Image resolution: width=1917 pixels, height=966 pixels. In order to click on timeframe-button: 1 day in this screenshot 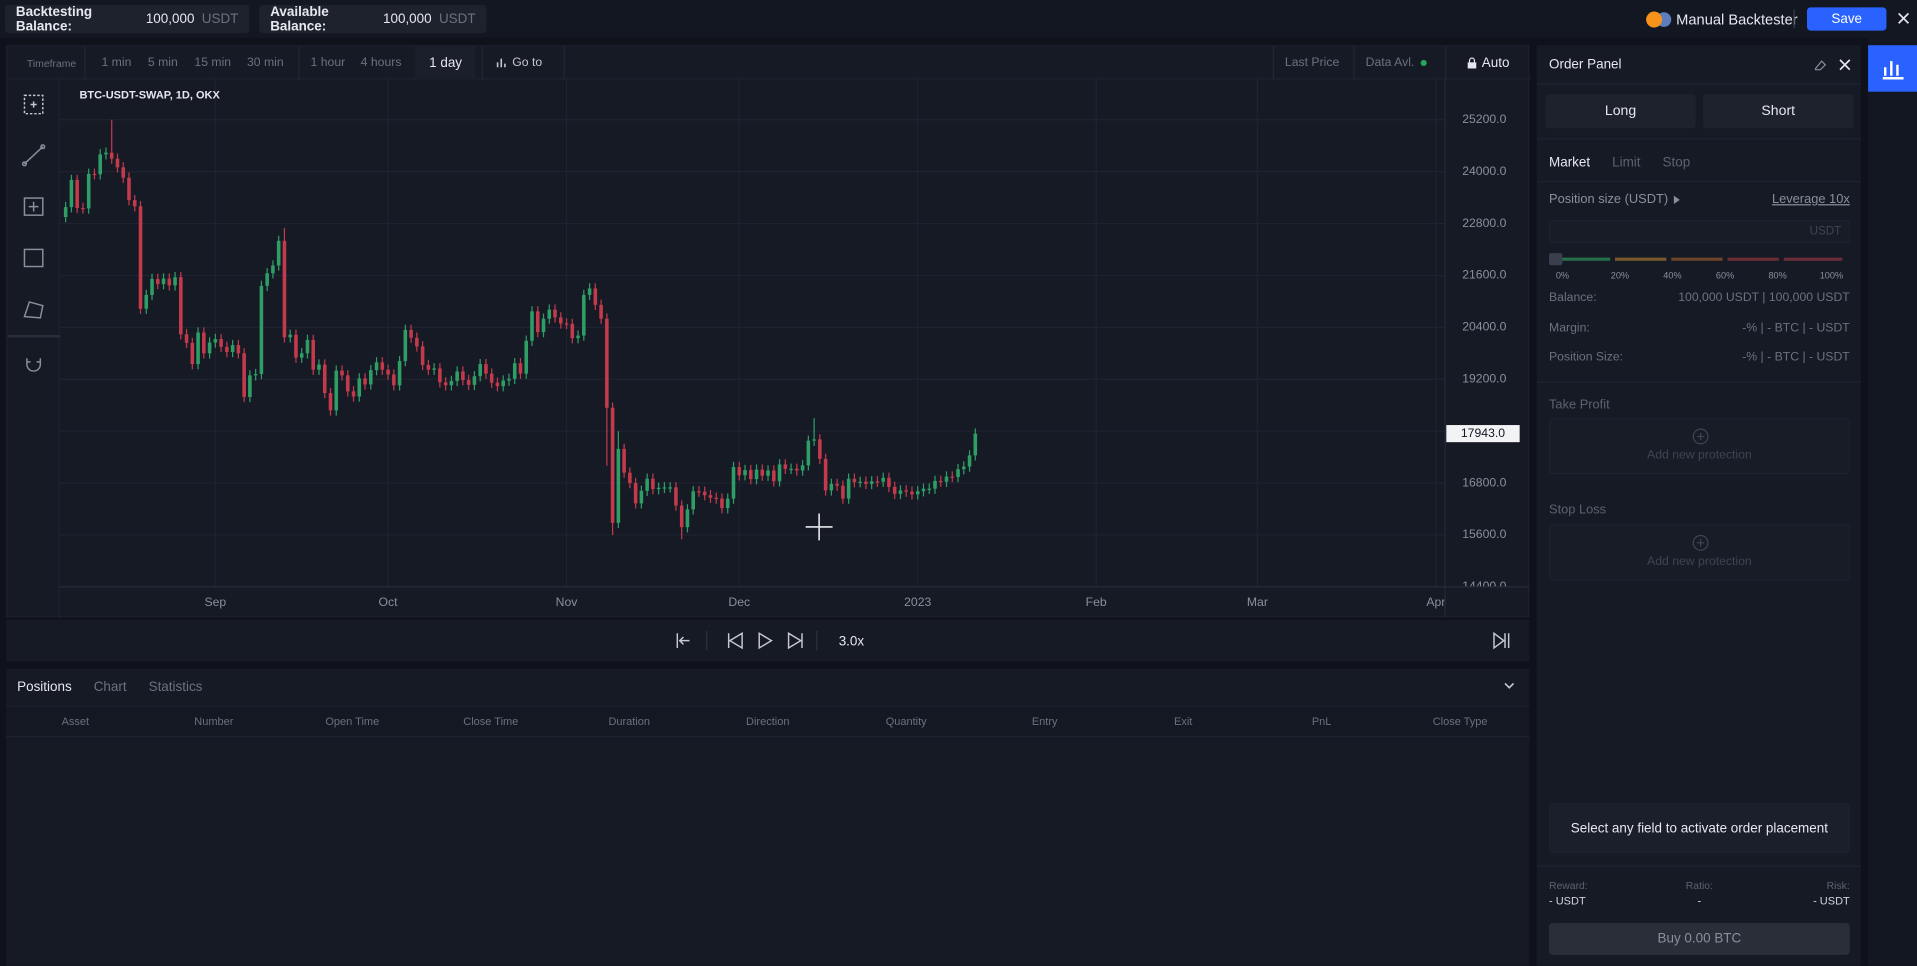, I will do `click(445, 63)`.